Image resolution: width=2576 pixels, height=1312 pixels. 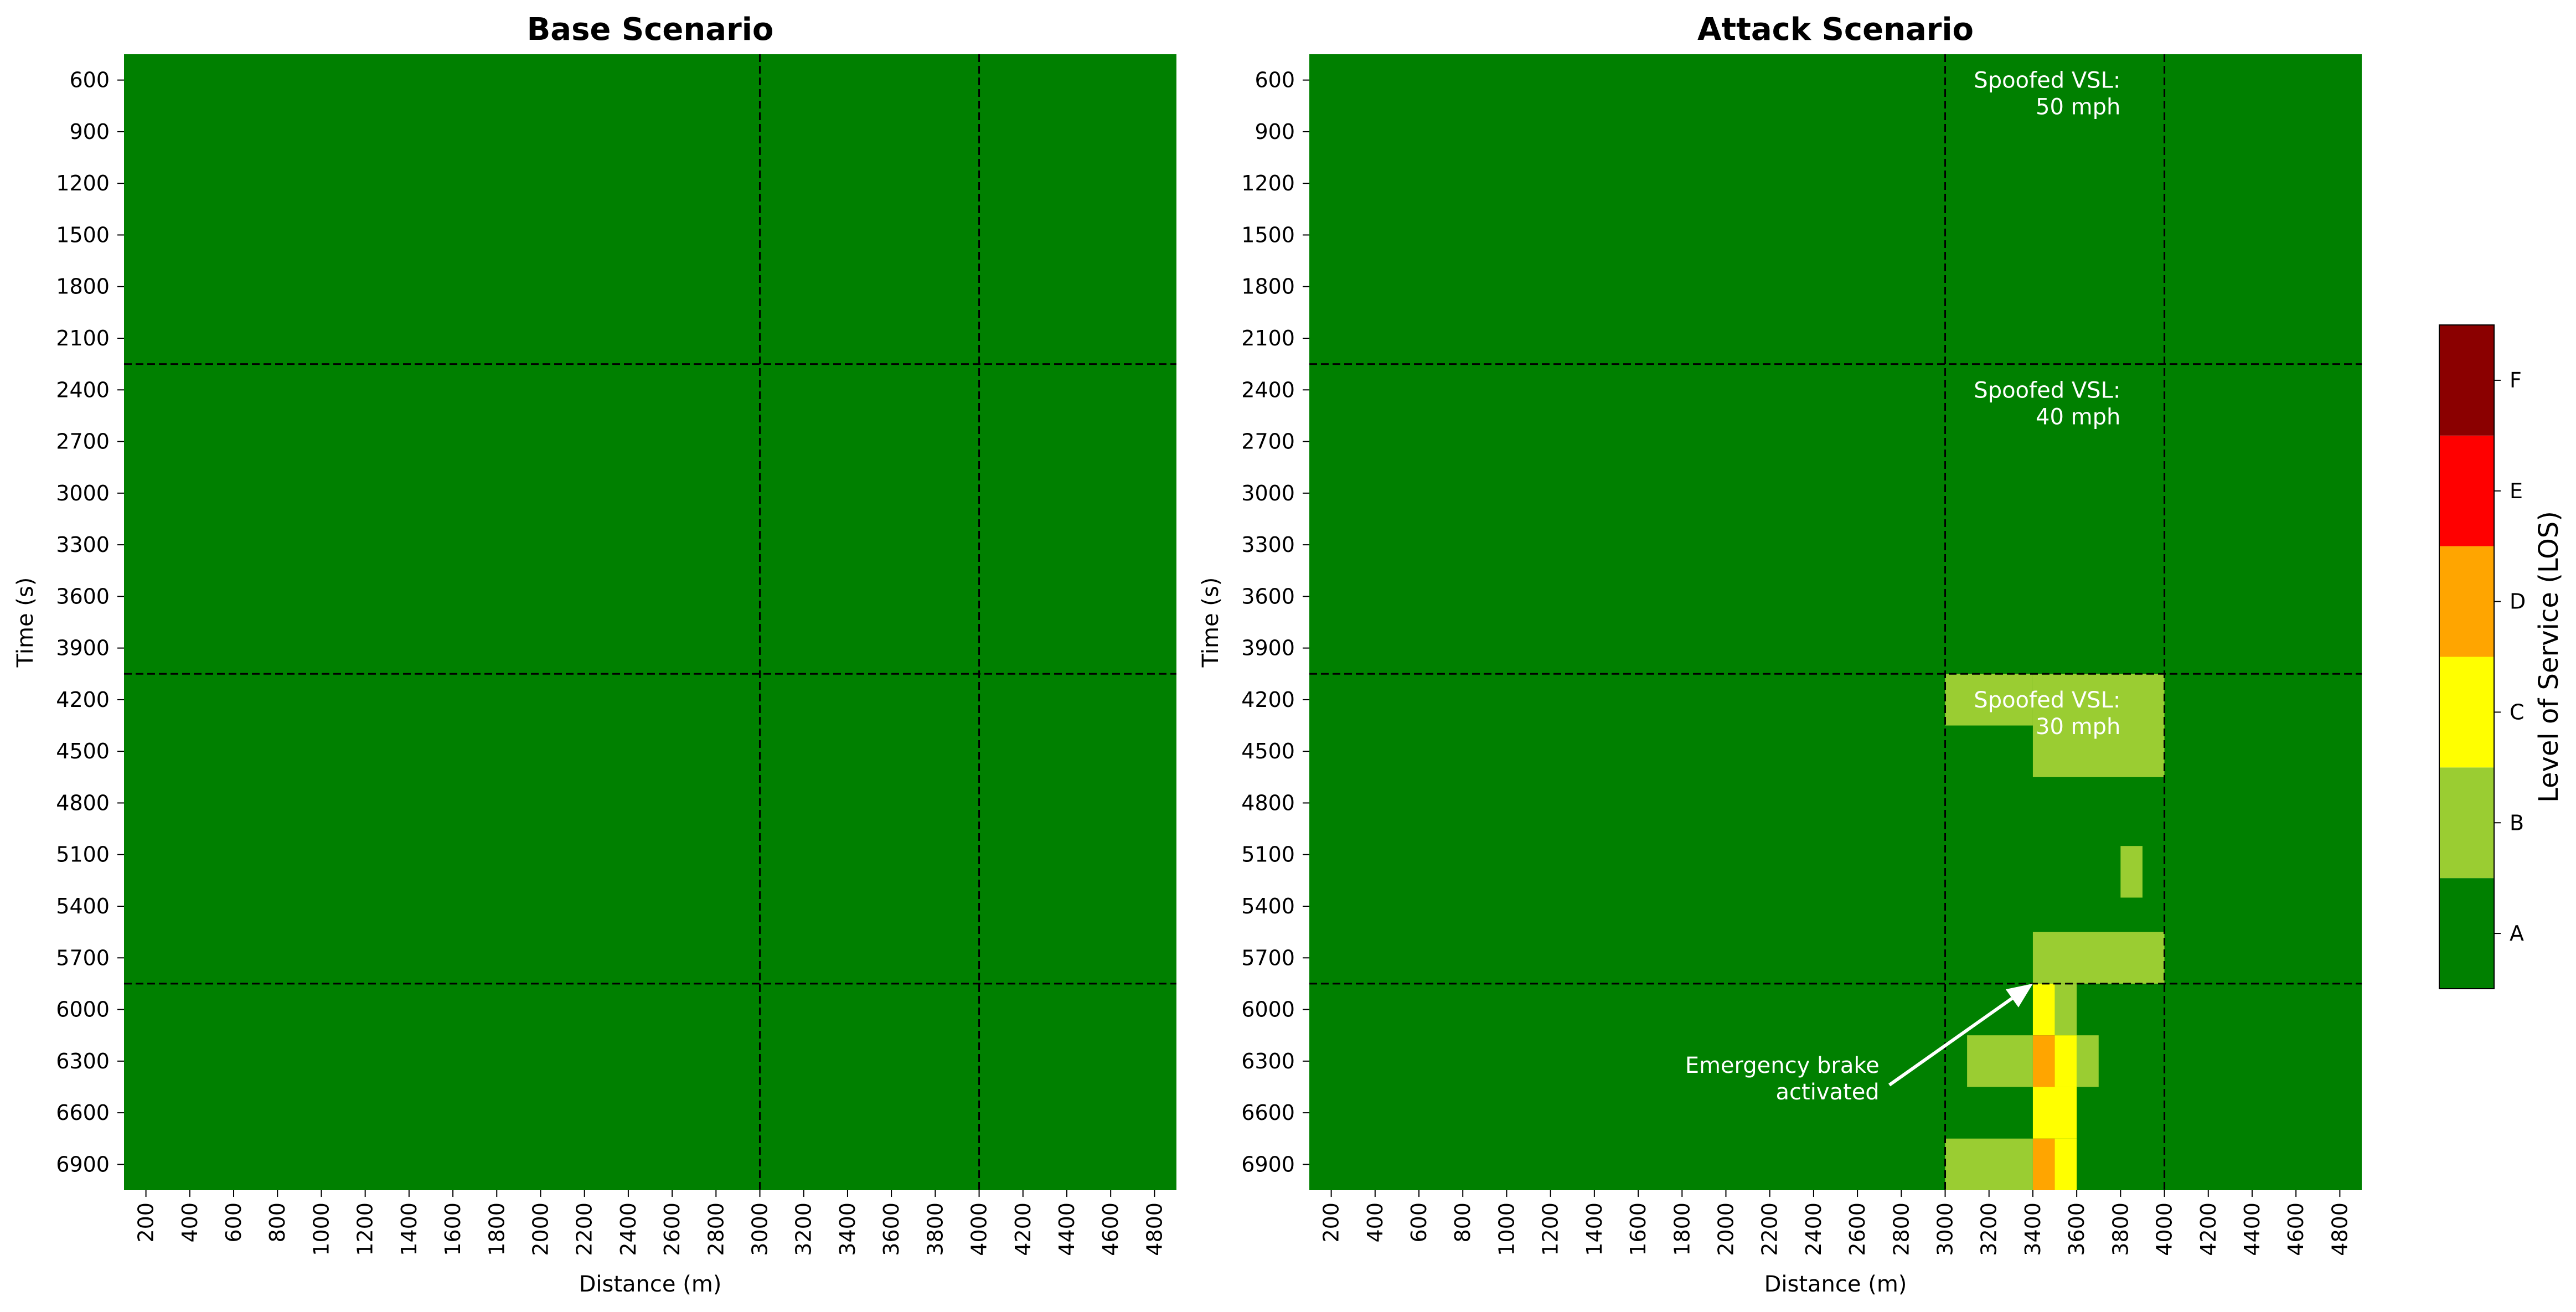 I want to click on vsl-annotation: 50 mph, so click(x=2078, y=107).